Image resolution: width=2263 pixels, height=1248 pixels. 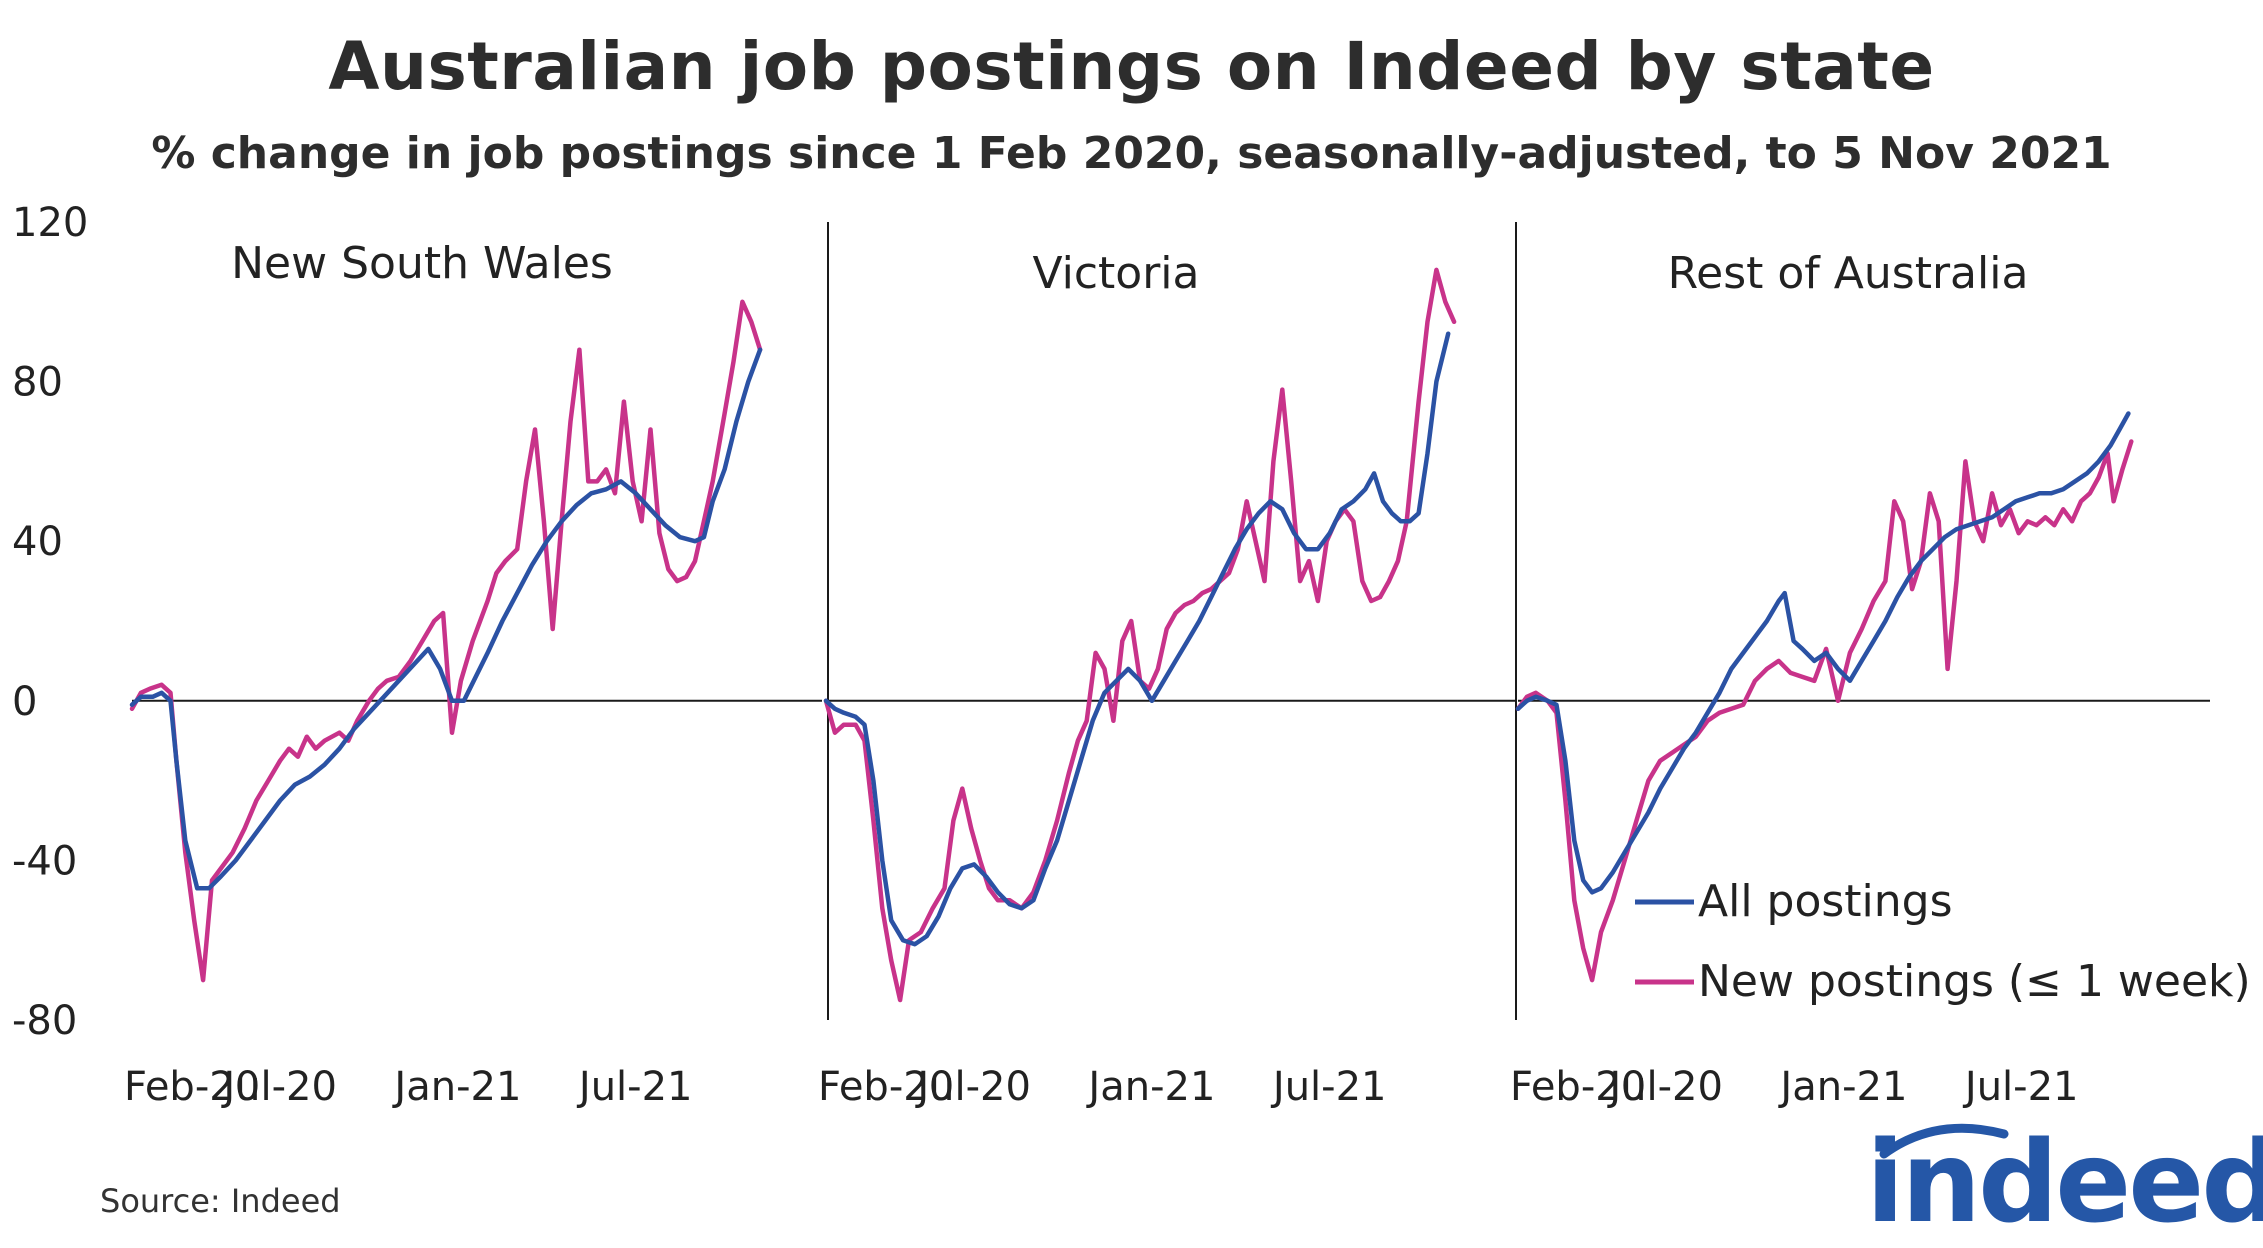 What do you see at coordinates (422, 263) in the screenshot?
I see `panel-label: New South Wales` at bounding box center [422, 263].